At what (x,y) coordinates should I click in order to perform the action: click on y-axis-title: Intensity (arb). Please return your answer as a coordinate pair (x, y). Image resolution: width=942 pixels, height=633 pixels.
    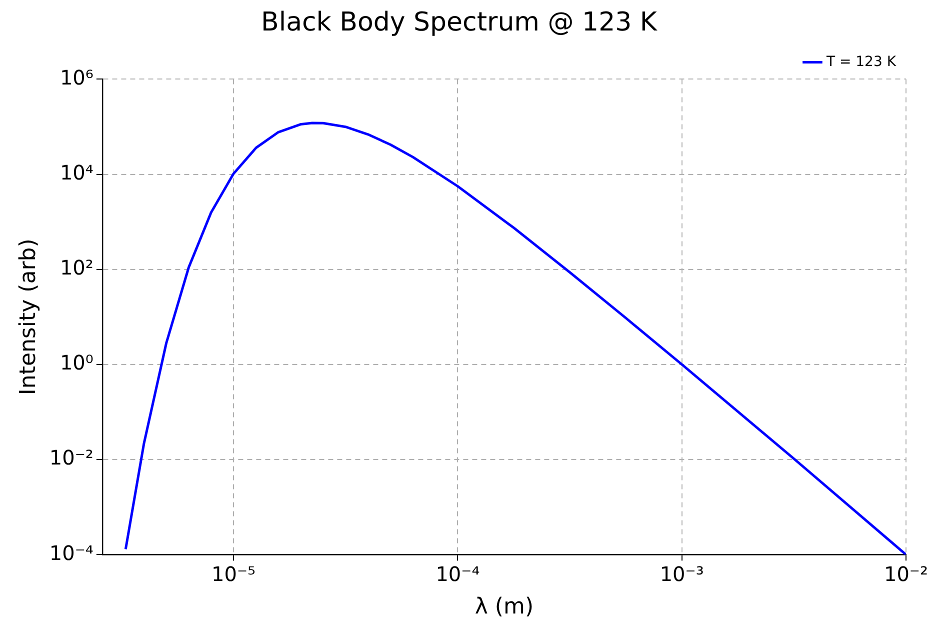
    Looking at the image, I should click on (28, 317).